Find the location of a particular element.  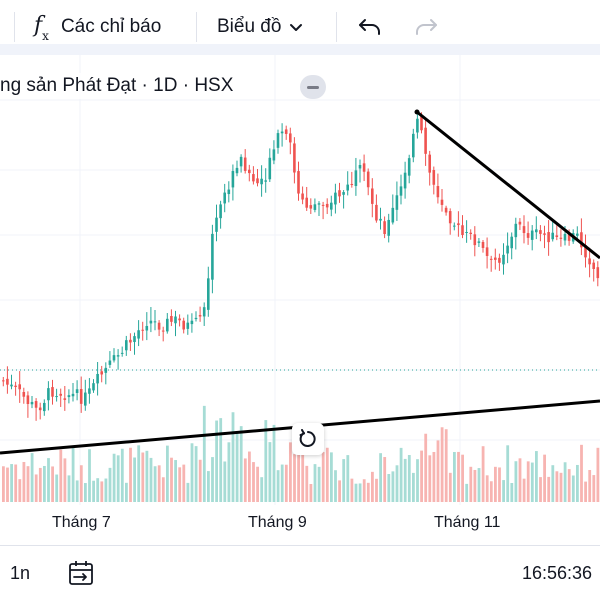

range-button: 1n is located at coordinates (20, 573).